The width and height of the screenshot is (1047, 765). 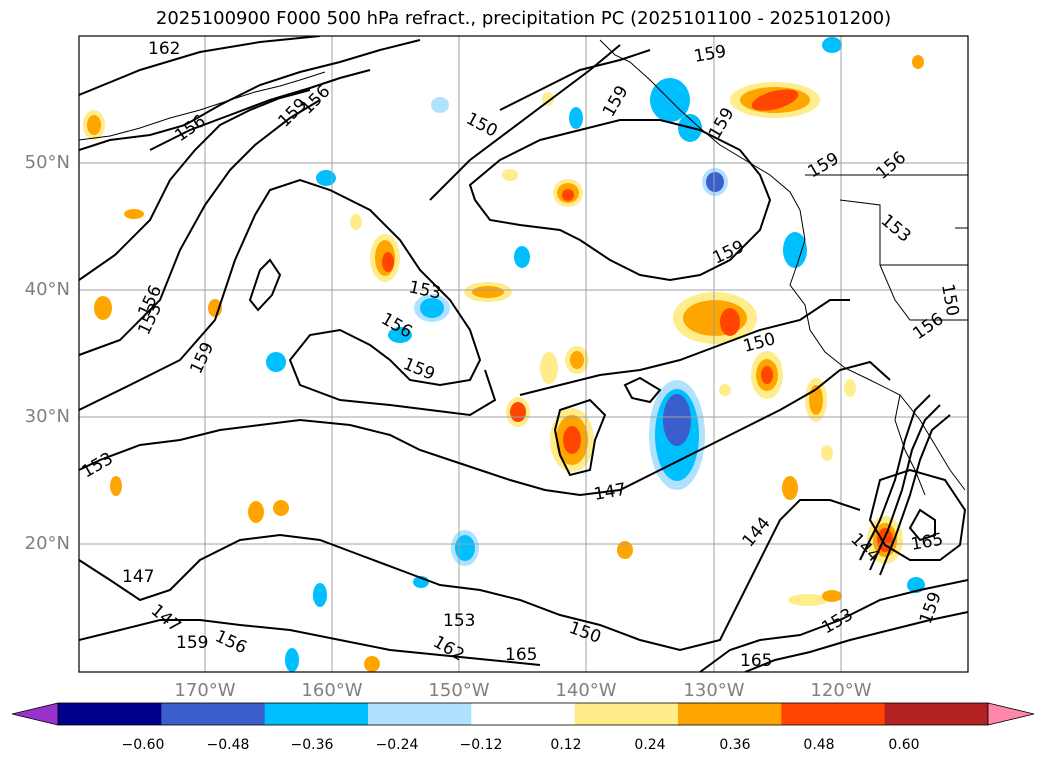 I want to click on colorbar-tick-label: −0.24, so click(x=397, y=745).